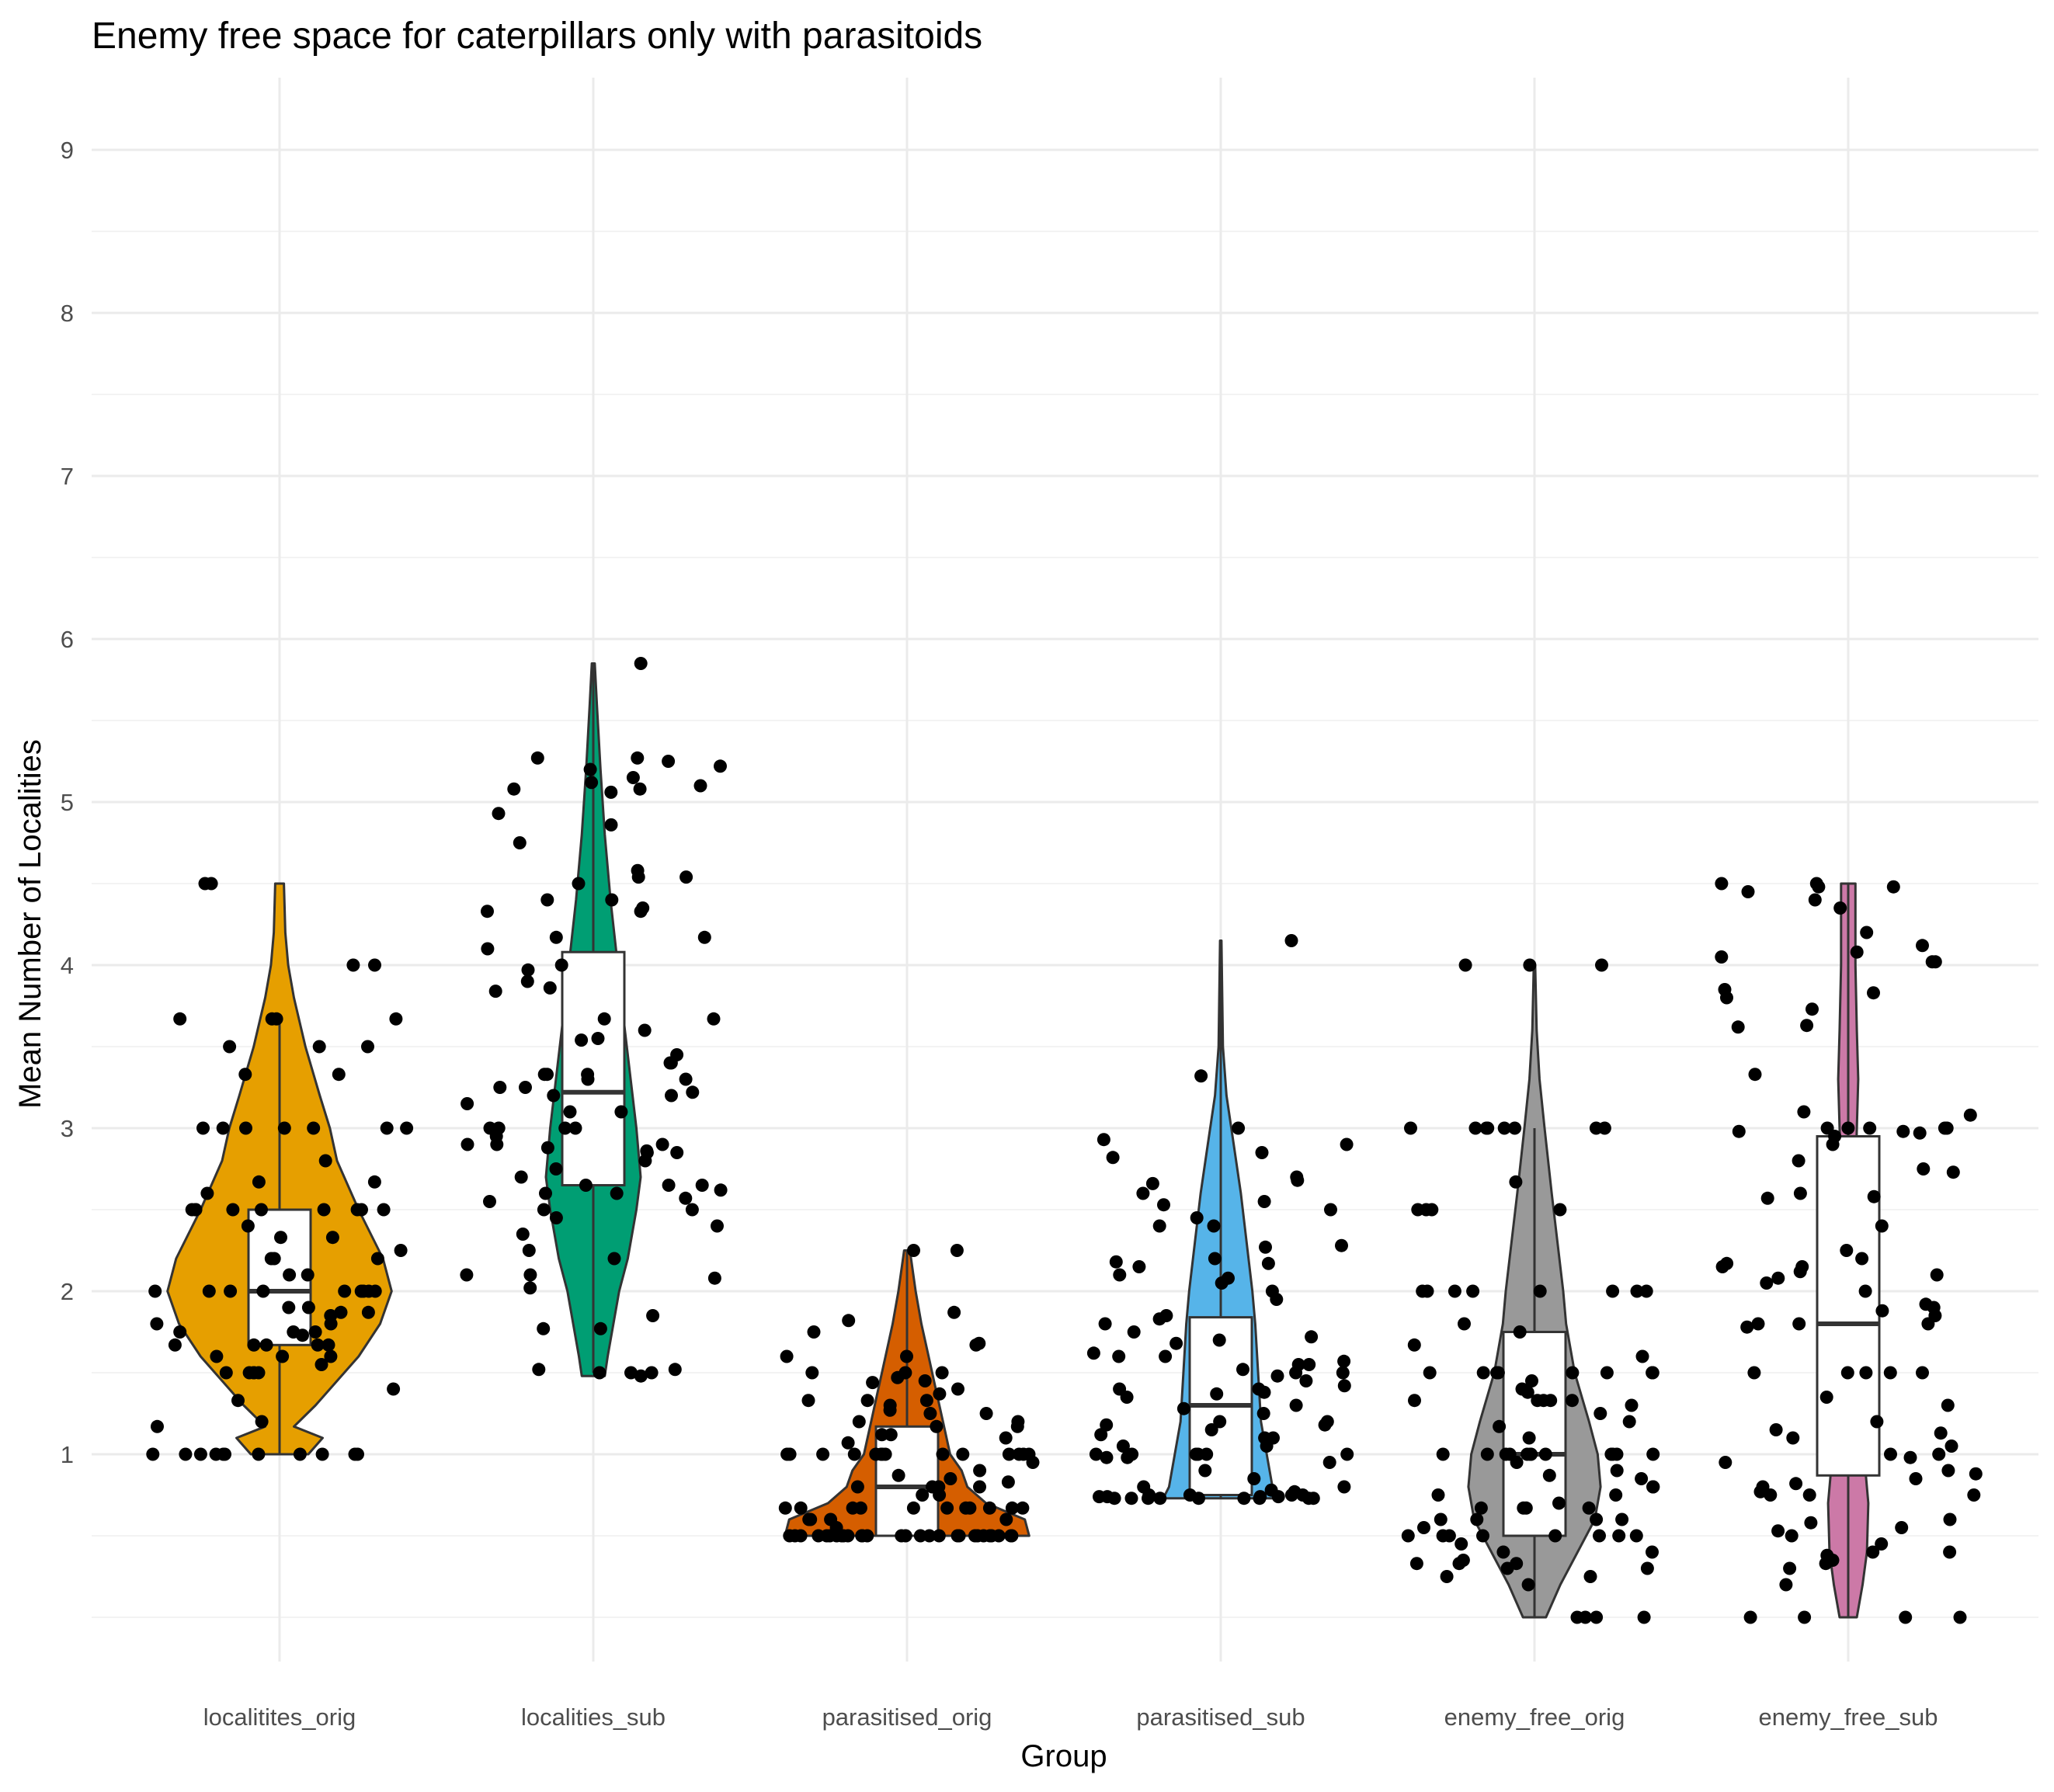  Describe the element at coordinates (1220, 1717) in the screenshot. I see `x-tick-label: parasitised_sub` at that location.